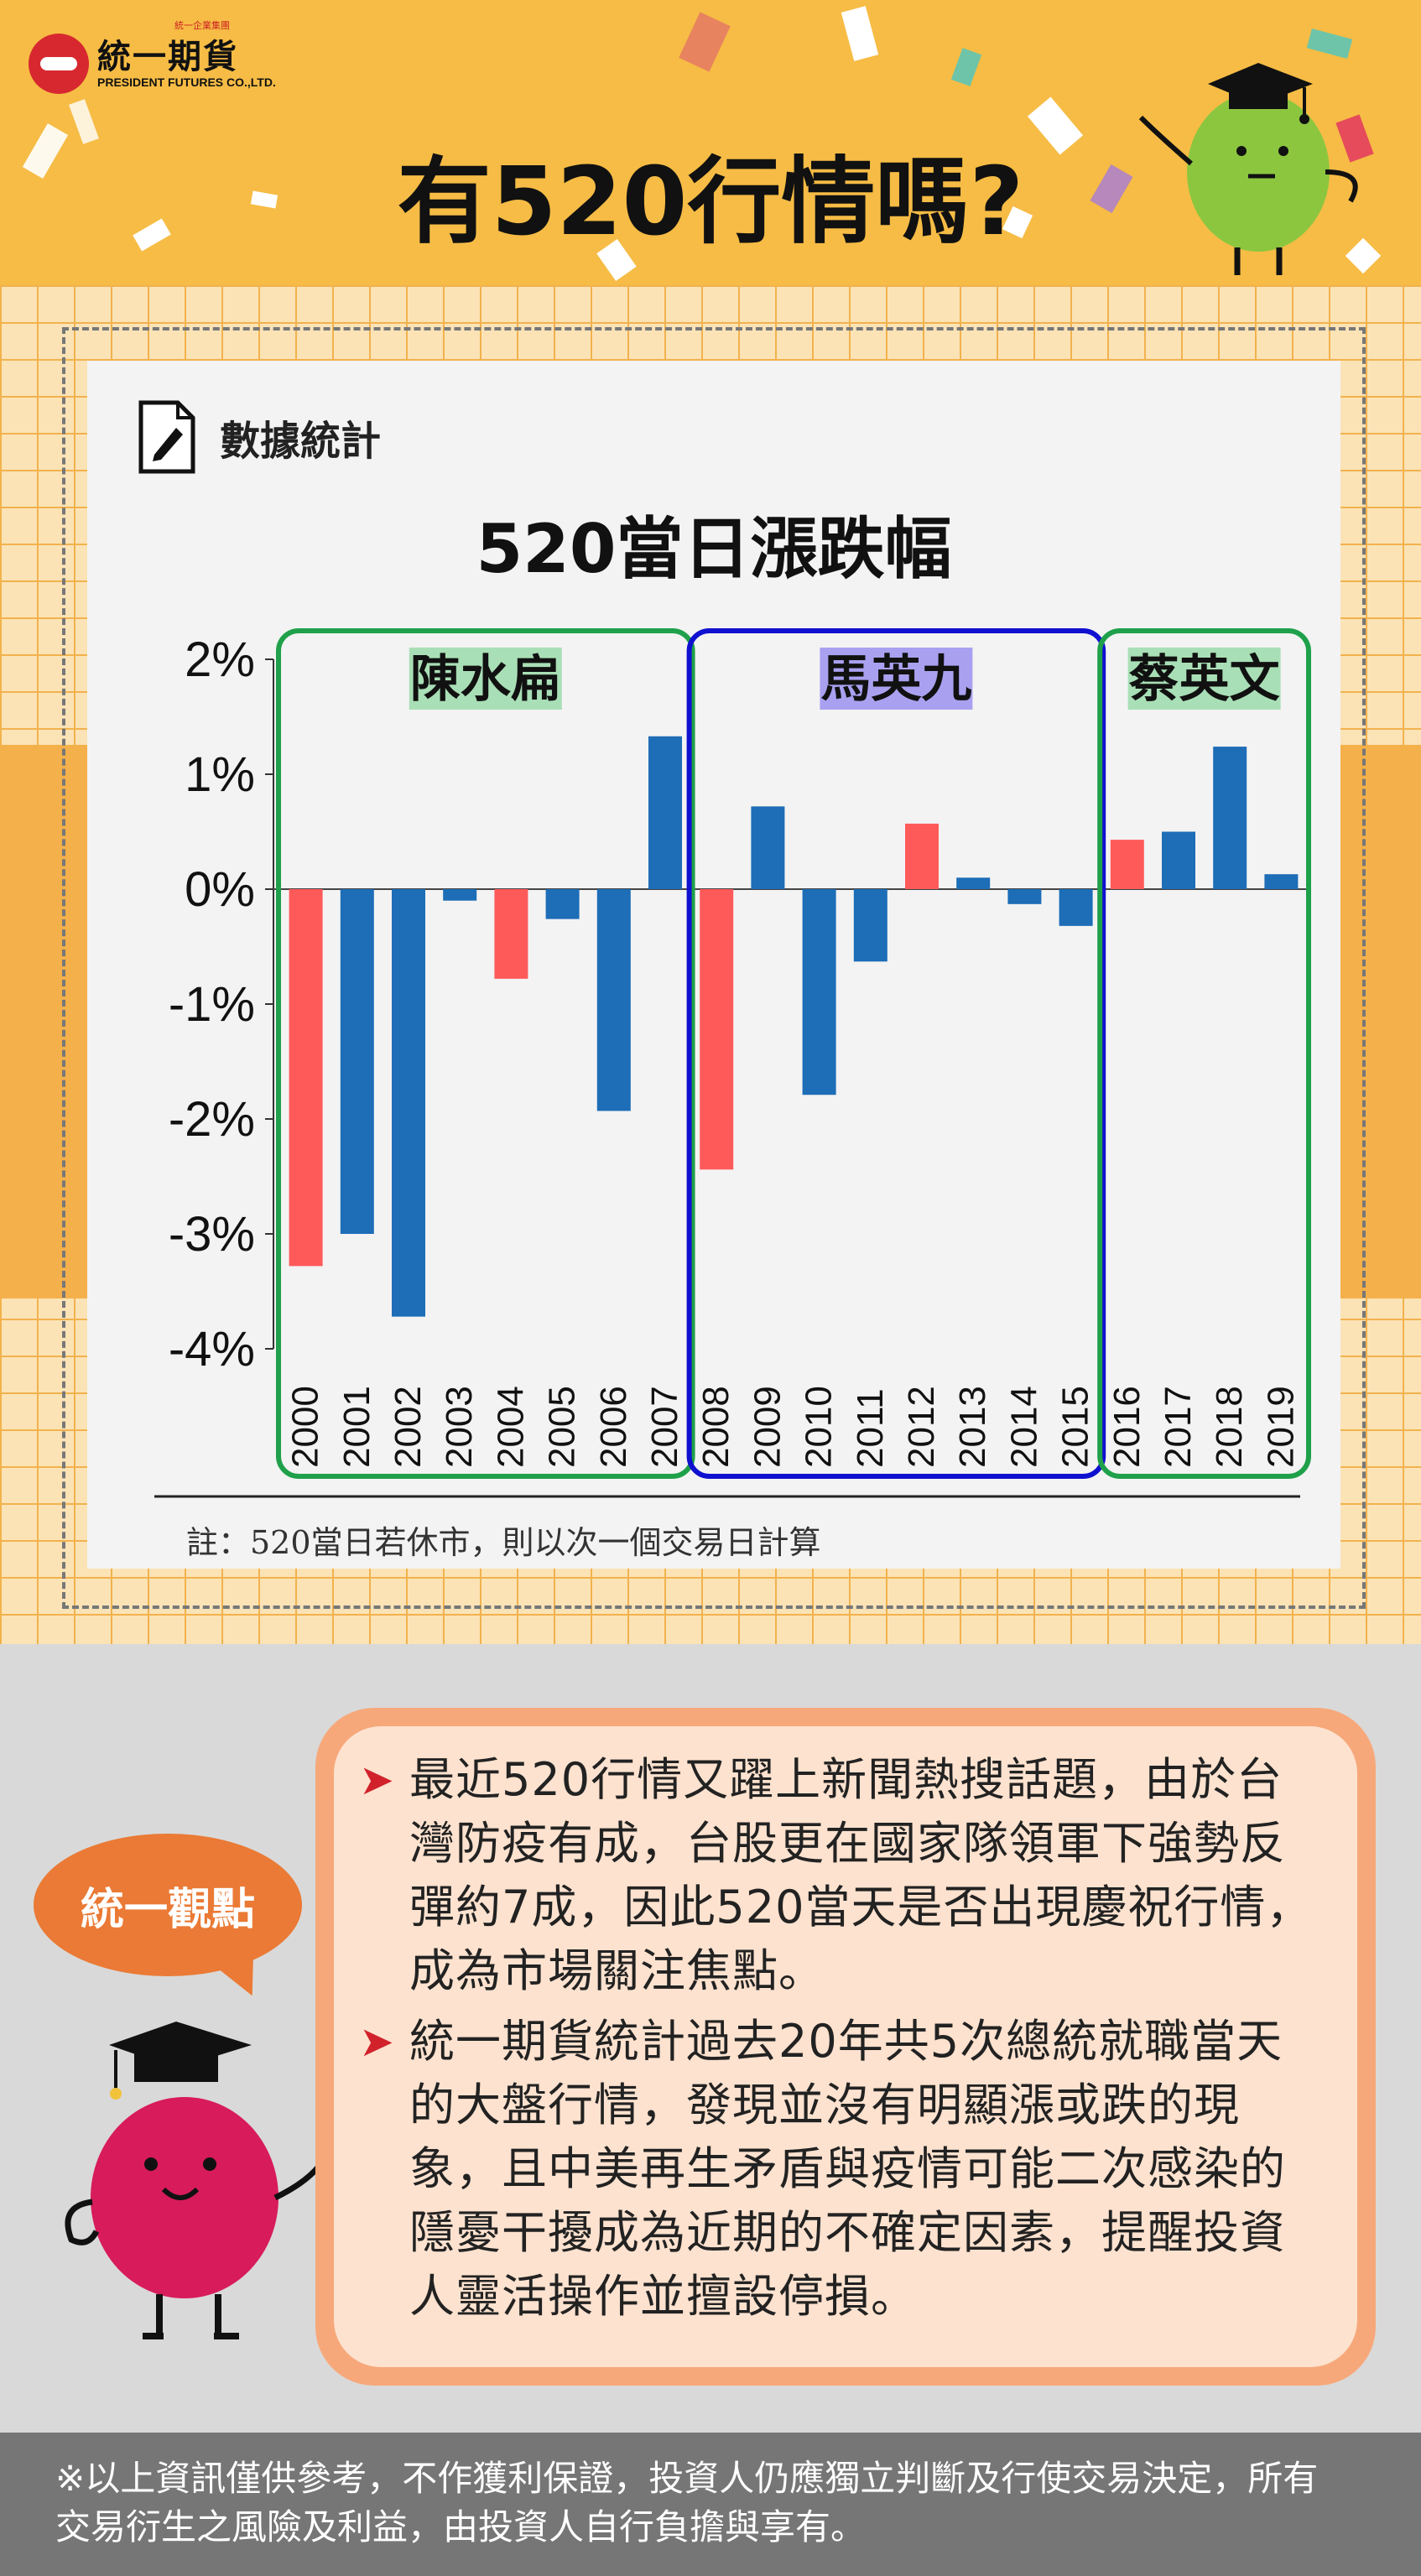 The image size is (1421, 2576). What do you see at coordinates (59, 64) in the screenshot?
I see `logo-mark-icon` at bounding box center [59, 64].